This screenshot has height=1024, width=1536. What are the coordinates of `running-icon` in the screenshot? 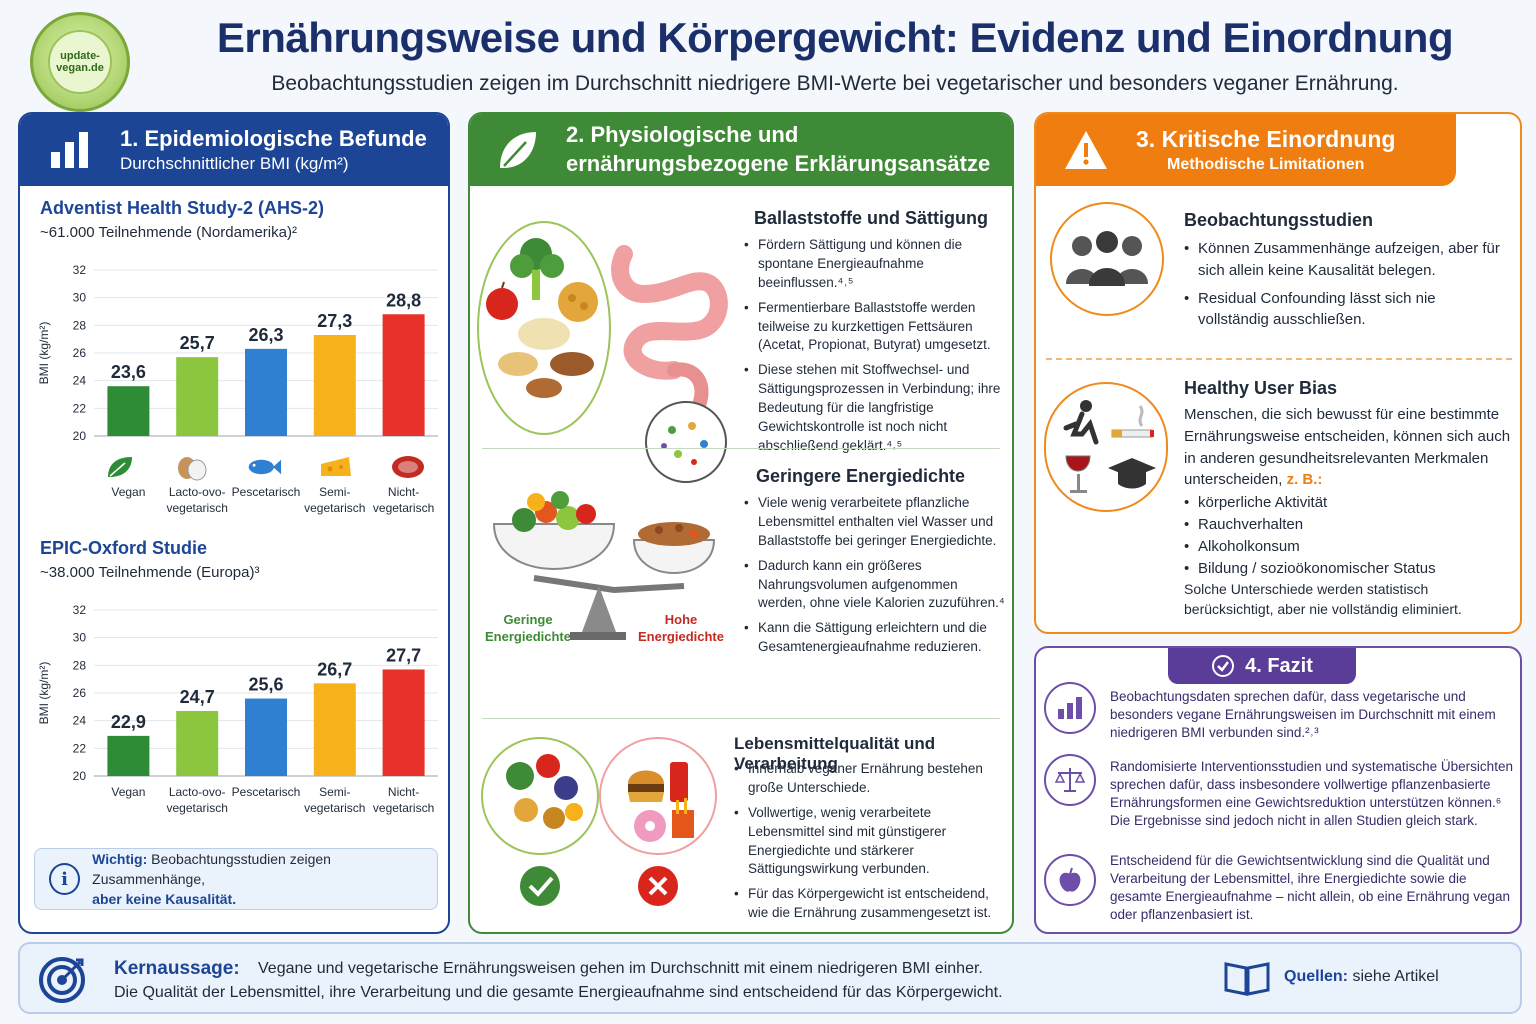 It's located at (1081, 422).